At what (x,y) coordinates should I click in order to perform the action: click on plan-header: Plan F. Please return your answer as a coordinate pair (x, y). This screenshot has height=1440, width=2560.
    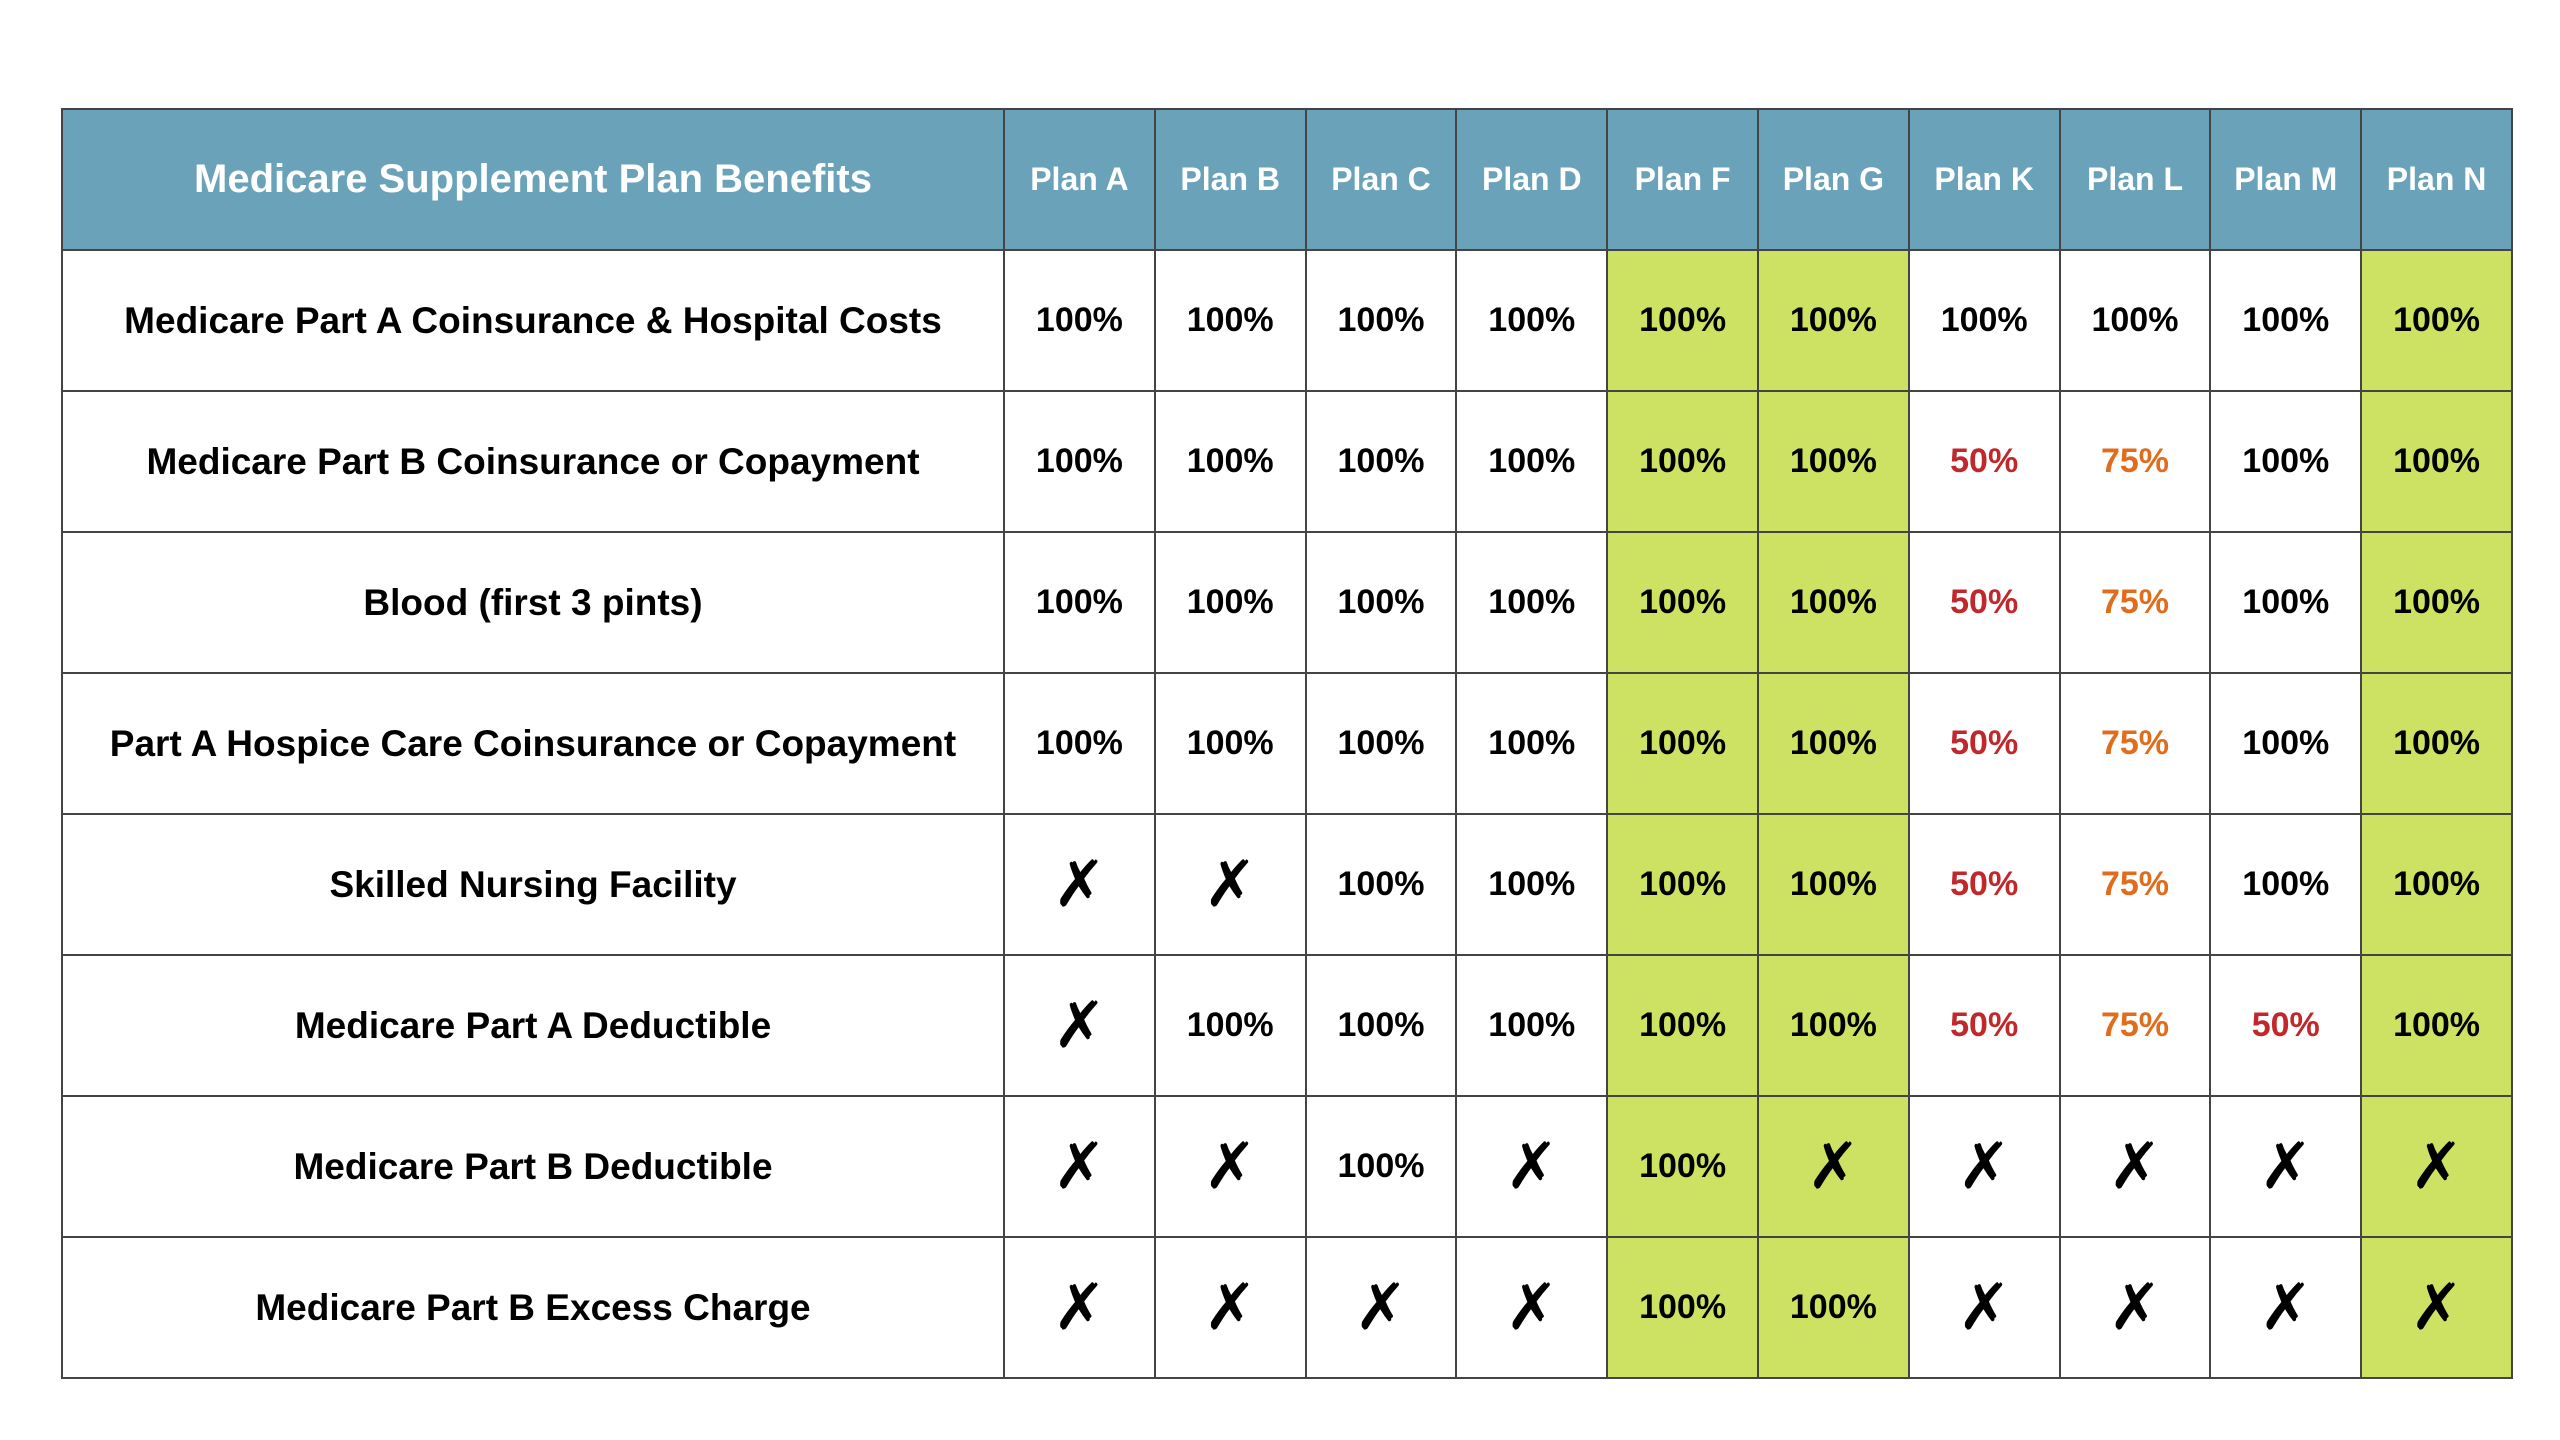
    Looking at the image, I should click on (1683, 180).